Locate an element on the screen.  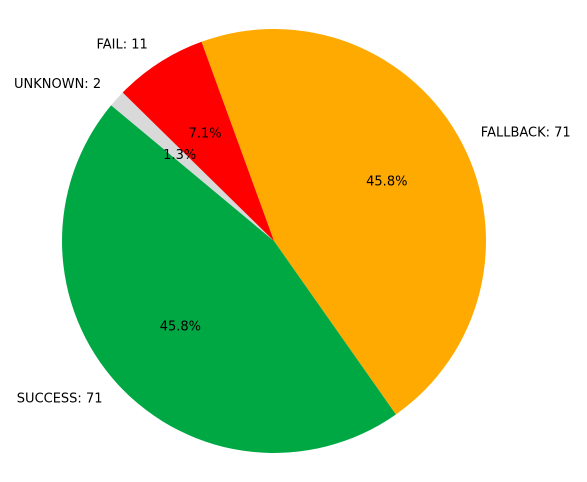
pie-percent-label-unknown: 1.3% is located at coordinates (179, 155).